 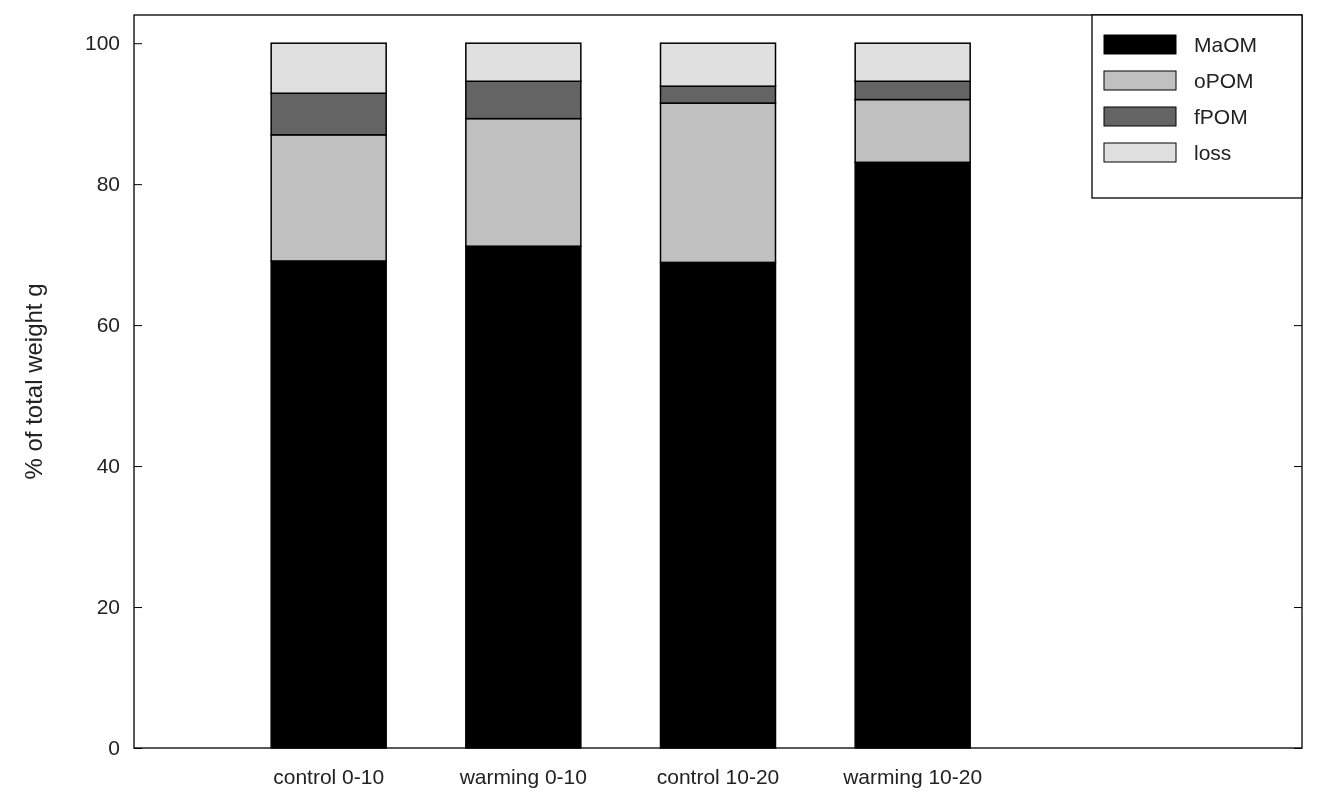 What do you see at coordinates (912, 776) in the screenshot?
I see `x-tick-label: warming 10-20` at bounding box center [912, 776].